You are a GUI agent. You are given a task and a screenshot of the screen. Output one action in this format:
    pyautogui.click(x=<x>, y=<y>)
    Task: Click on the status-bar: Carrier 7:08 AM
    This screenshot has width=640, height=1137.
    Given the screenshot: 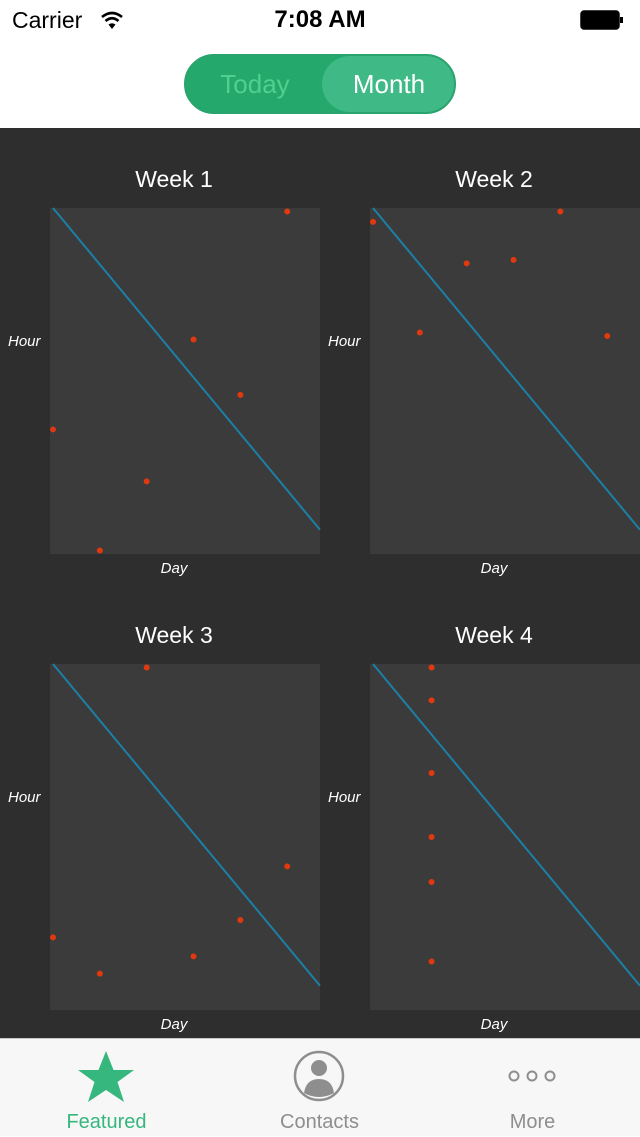 What is the action you would take?
    pyautogui.click(x=320, y=20)
    